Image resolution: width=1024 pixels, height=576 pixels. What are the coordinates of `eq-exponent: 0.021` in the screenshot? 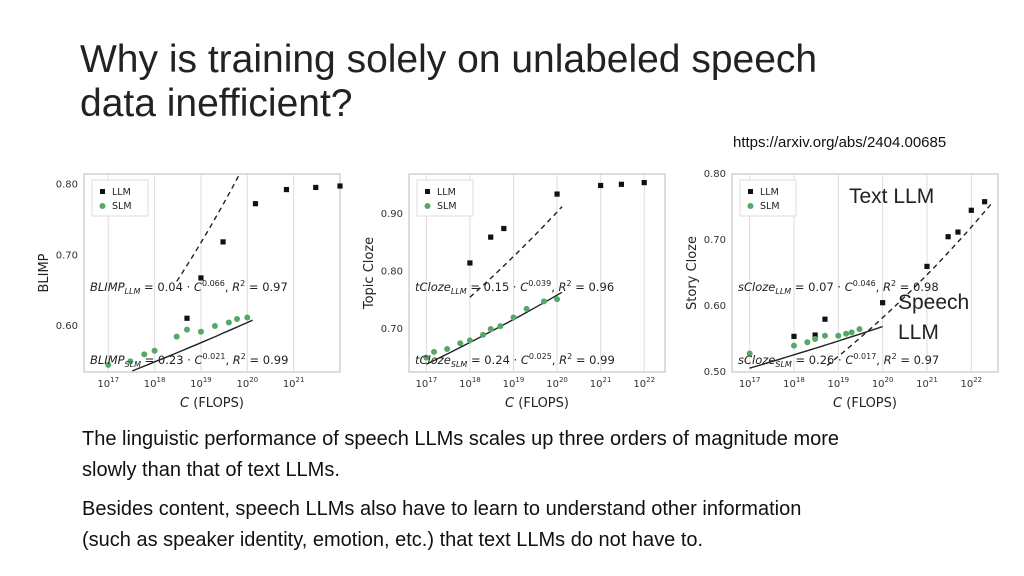 It's located at (214, 356).